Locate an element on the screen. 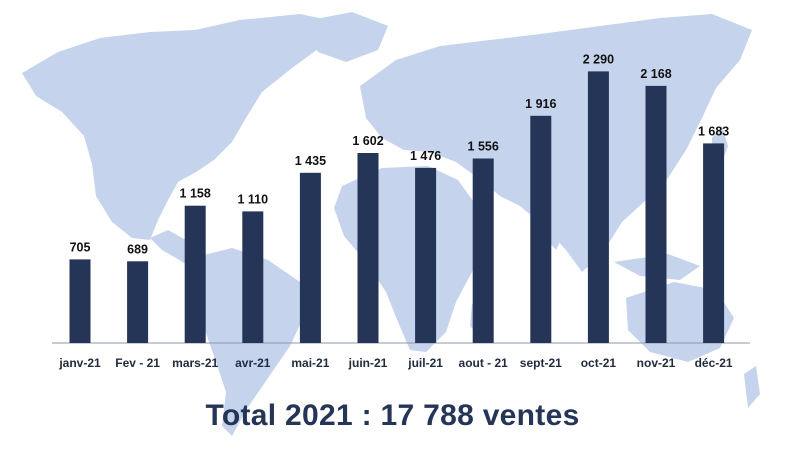 The height and width of the screenshot is (451, 785). x-tick-label-mai-21: mai-21 is located at coordinates (310, 363).